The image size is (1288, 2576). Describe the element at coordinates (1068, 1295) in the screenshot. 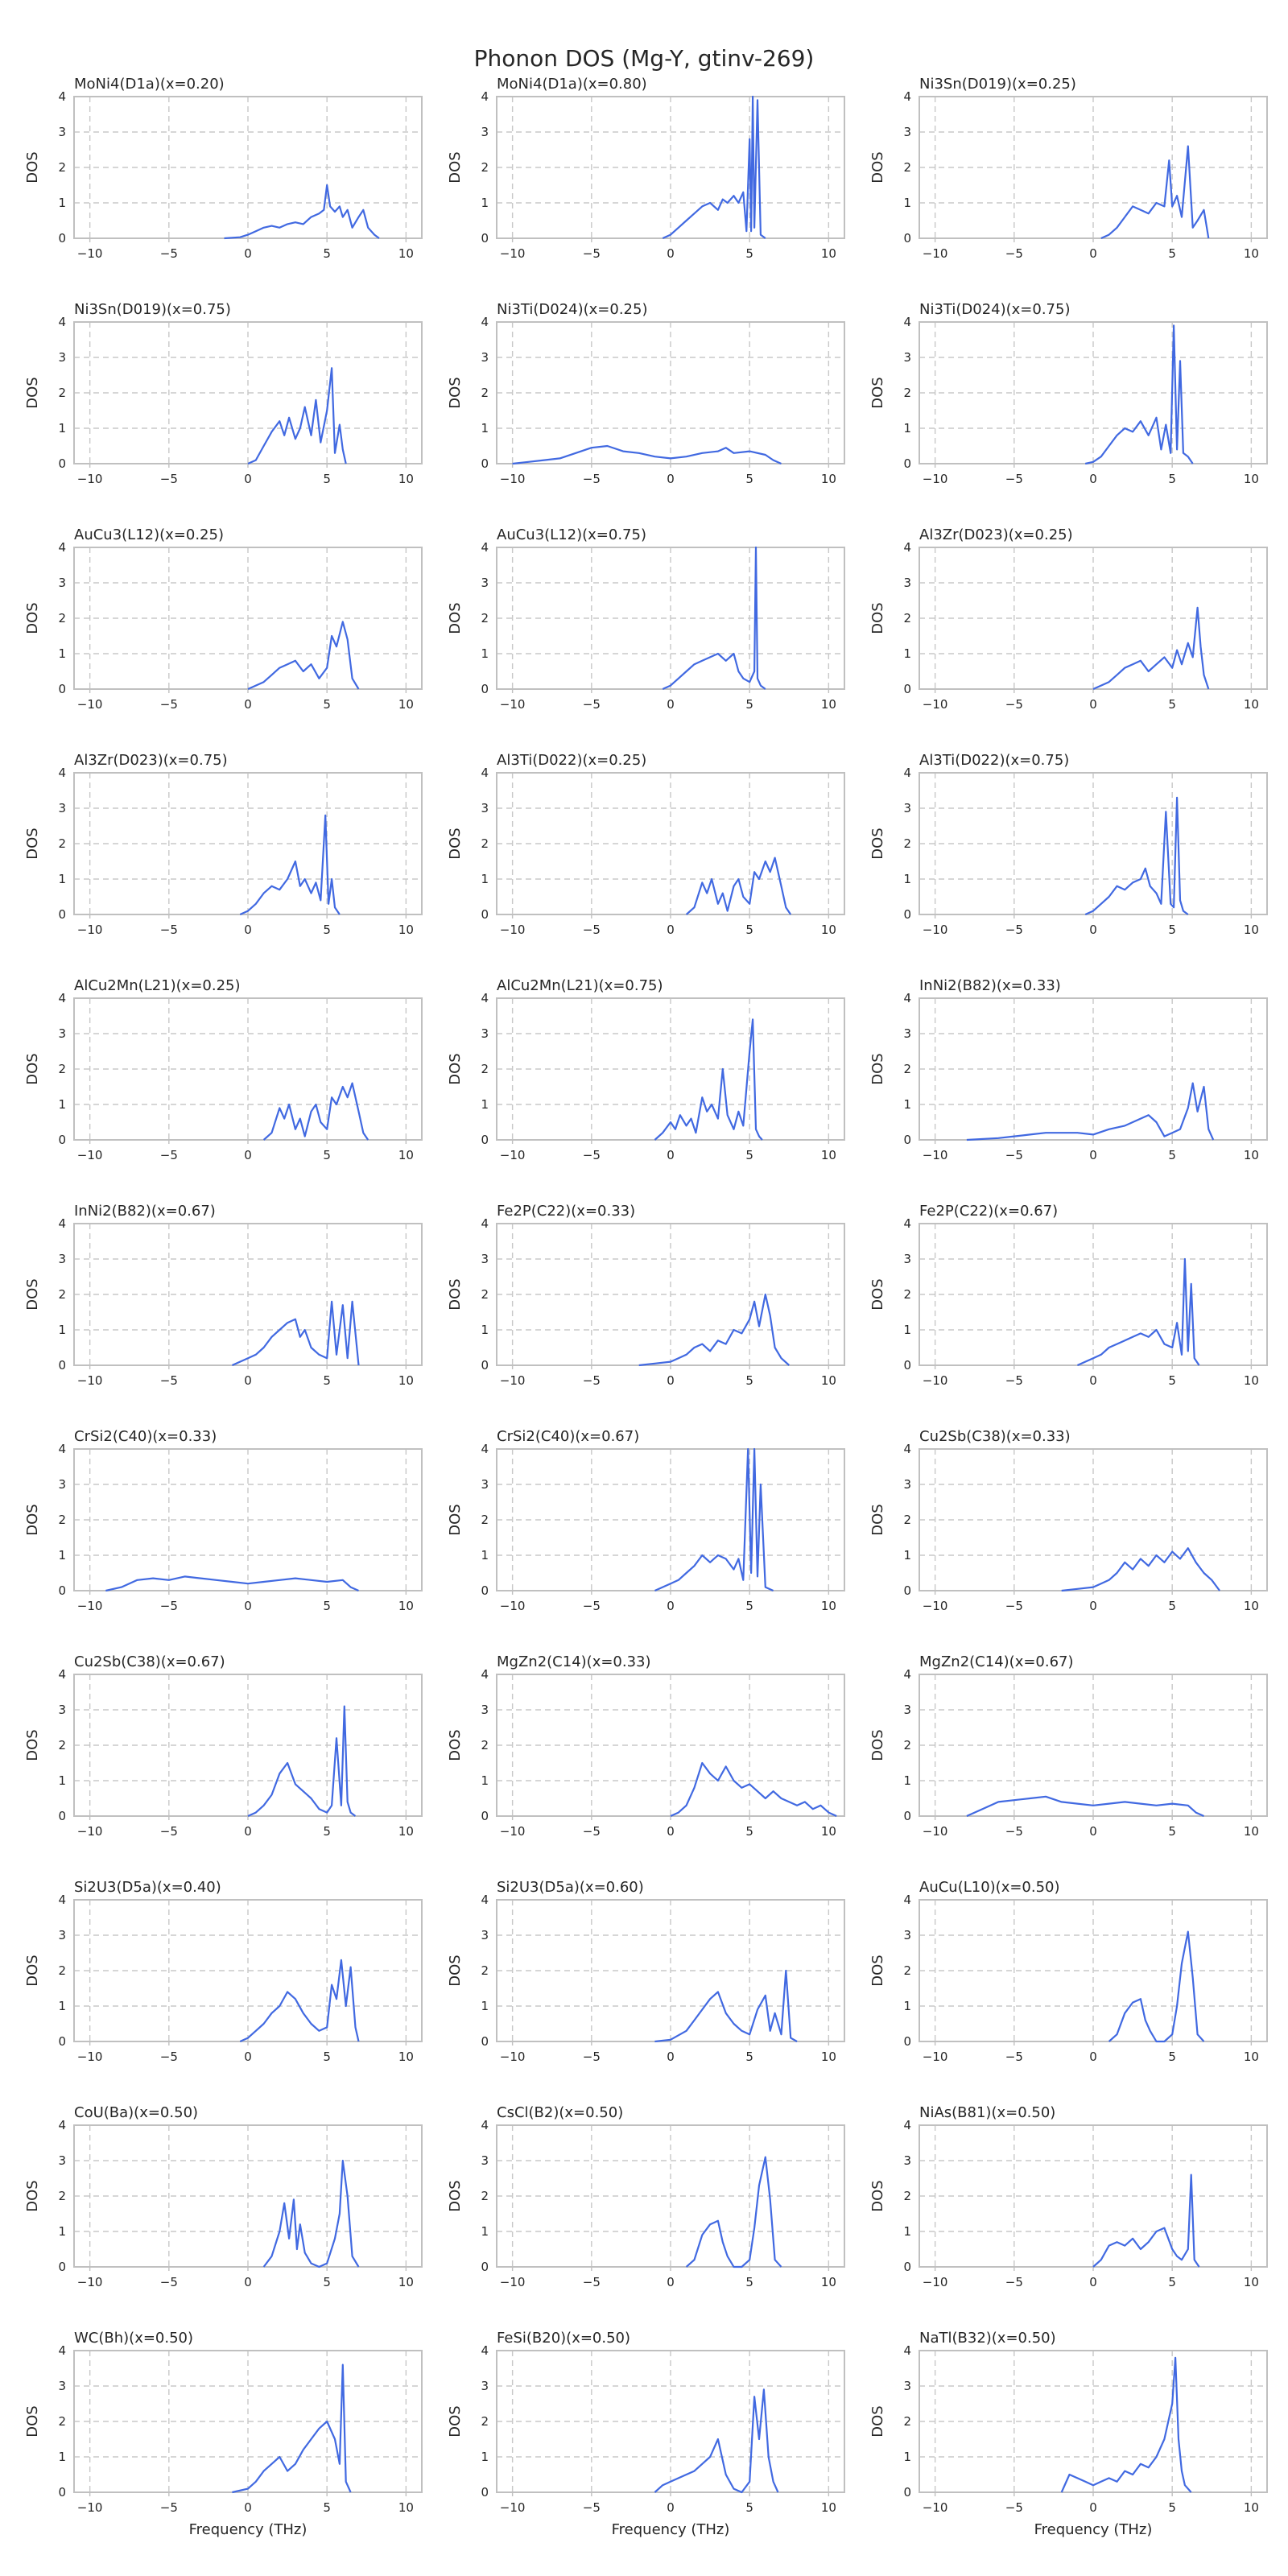

I see `subplot: −10 −5 0 5 10 0 1 2 3 4 Fe2P(C22)(x=0.67) DOS` at that location.